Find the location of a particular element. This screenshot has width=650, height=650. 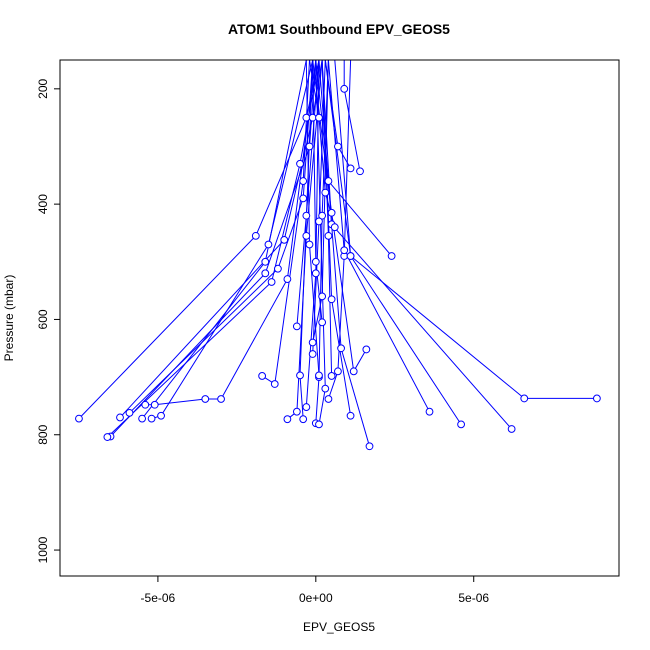

x-tick-label: 5e-06 is located at coordinates (473, 598).